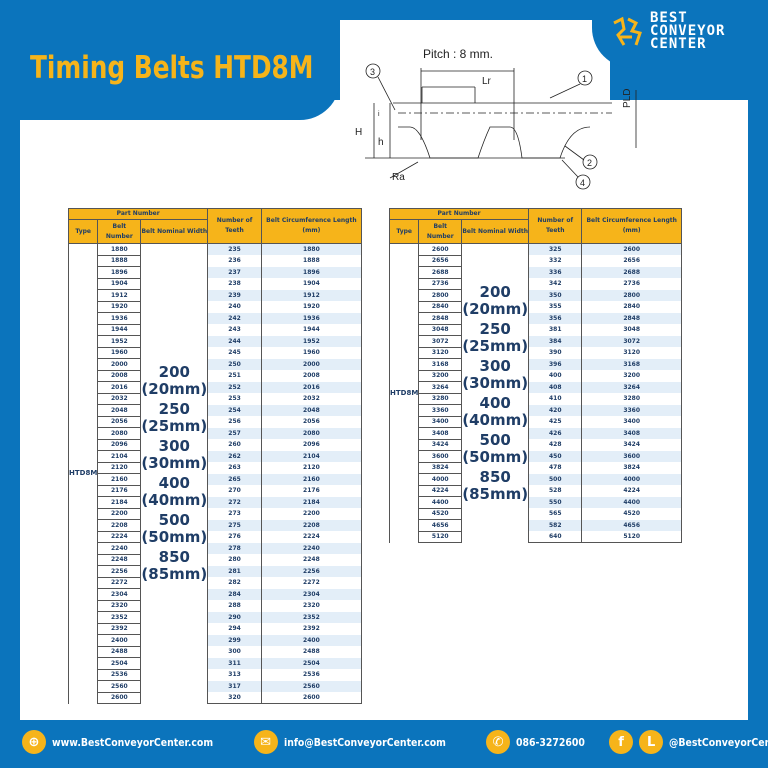  Describe the element at coordinates (234, 364) in the screenshot. I see `teeth-cell: 250` at that location.